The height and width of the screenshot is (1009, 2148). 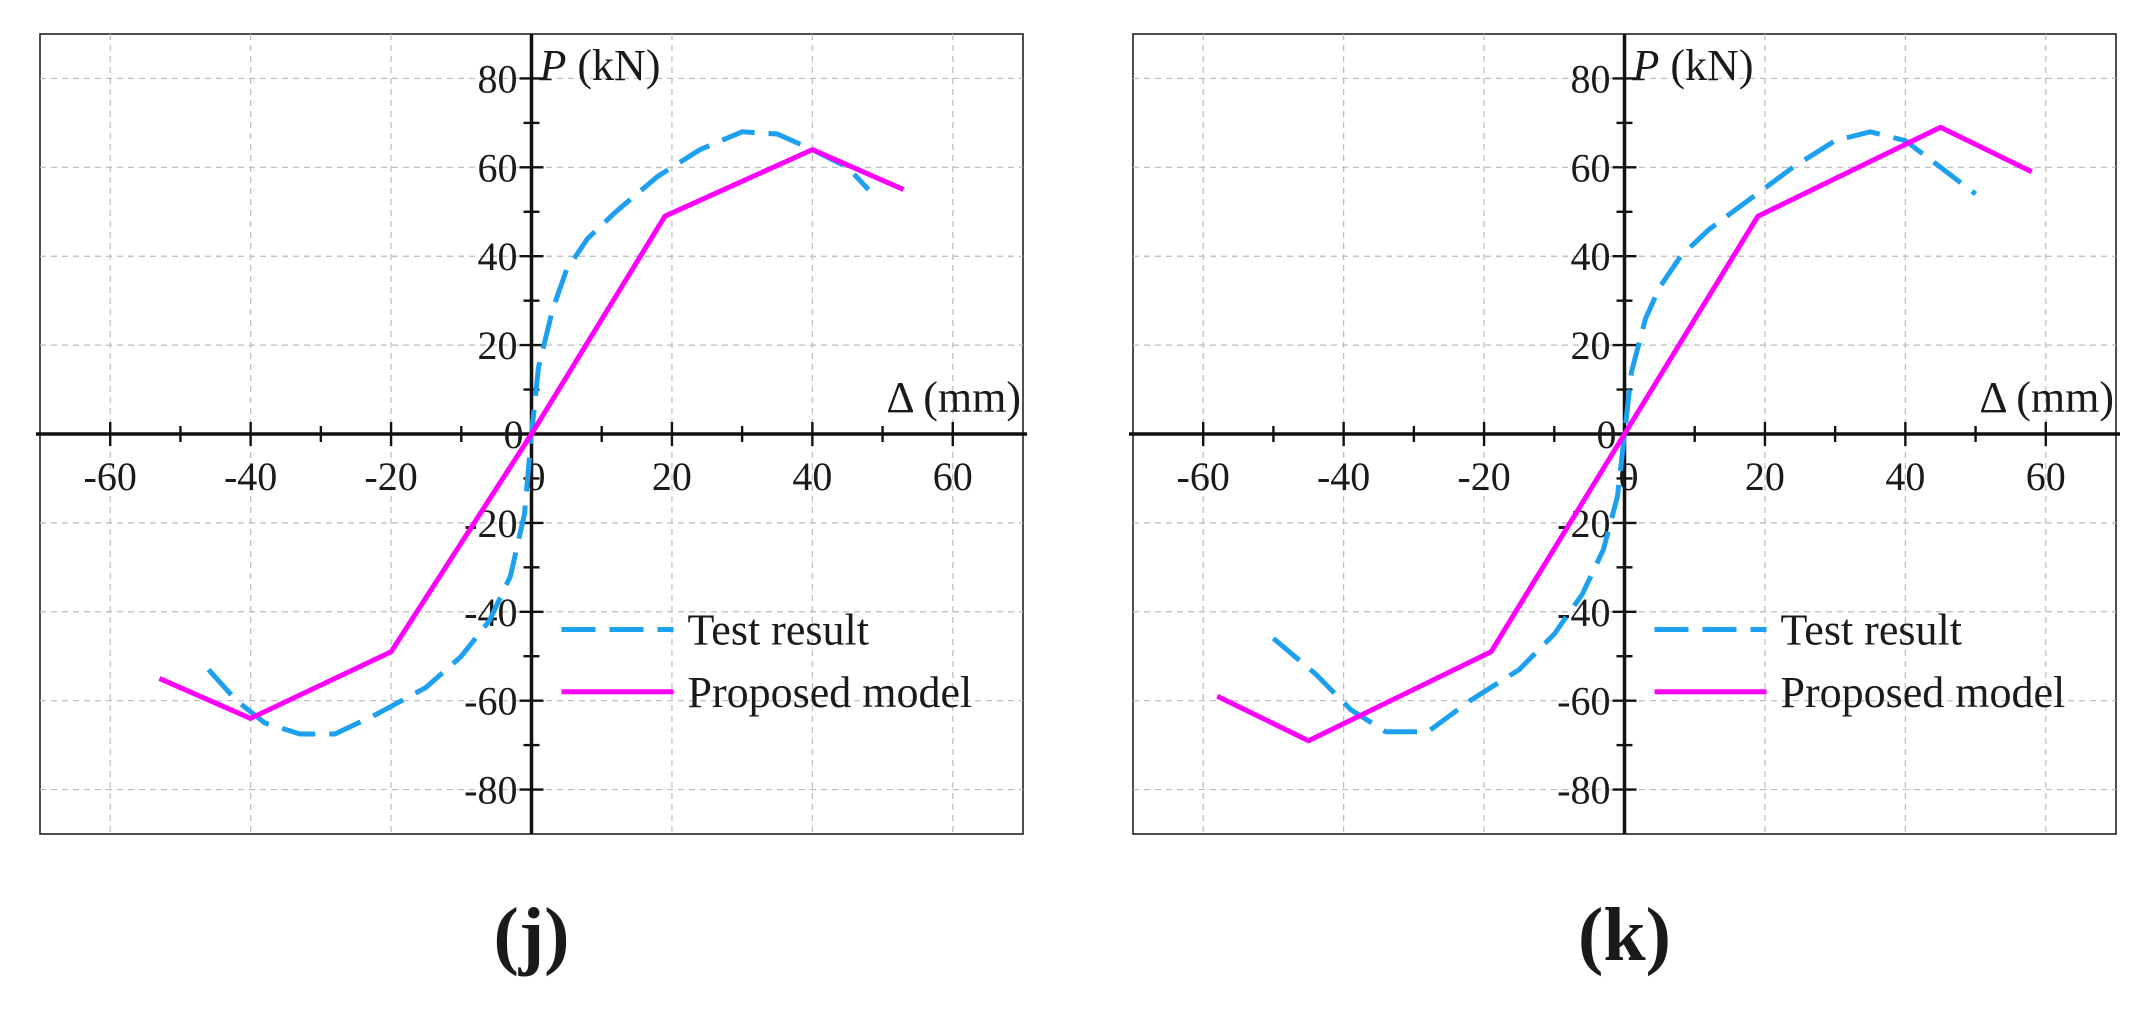 What do you see at coordinates (1629, 476) in the screenshot?
I see `x-tick-label: 0` at bounding box center [1629, 476].